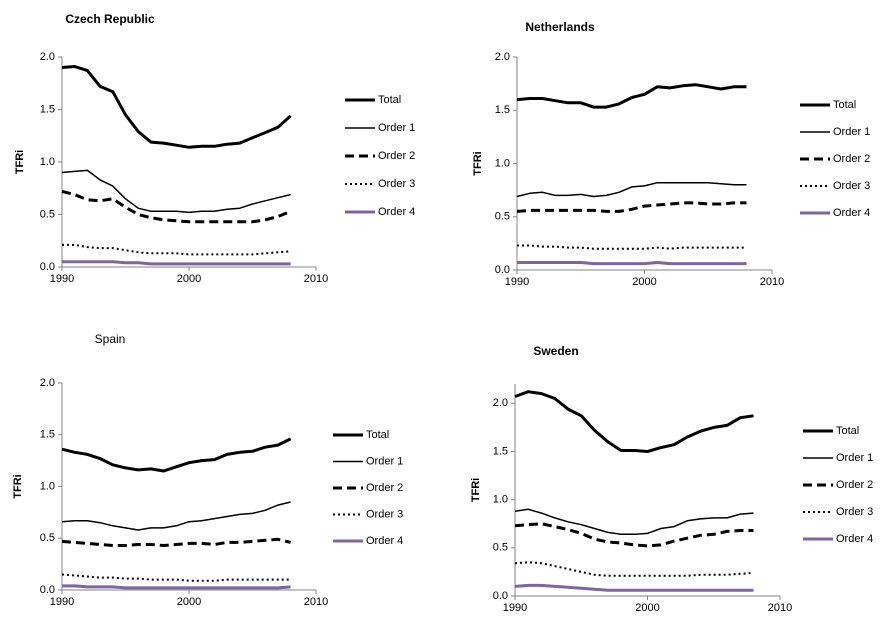  I want to click on chart-title: Spain, so click(110, 339).